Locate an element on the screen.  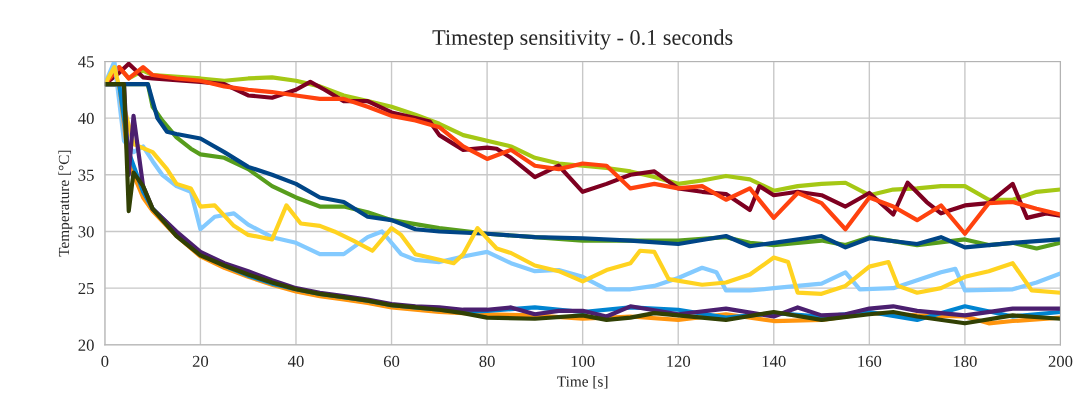
y-axis-title: Temperature [°C] is located at coordinates (65, 203).